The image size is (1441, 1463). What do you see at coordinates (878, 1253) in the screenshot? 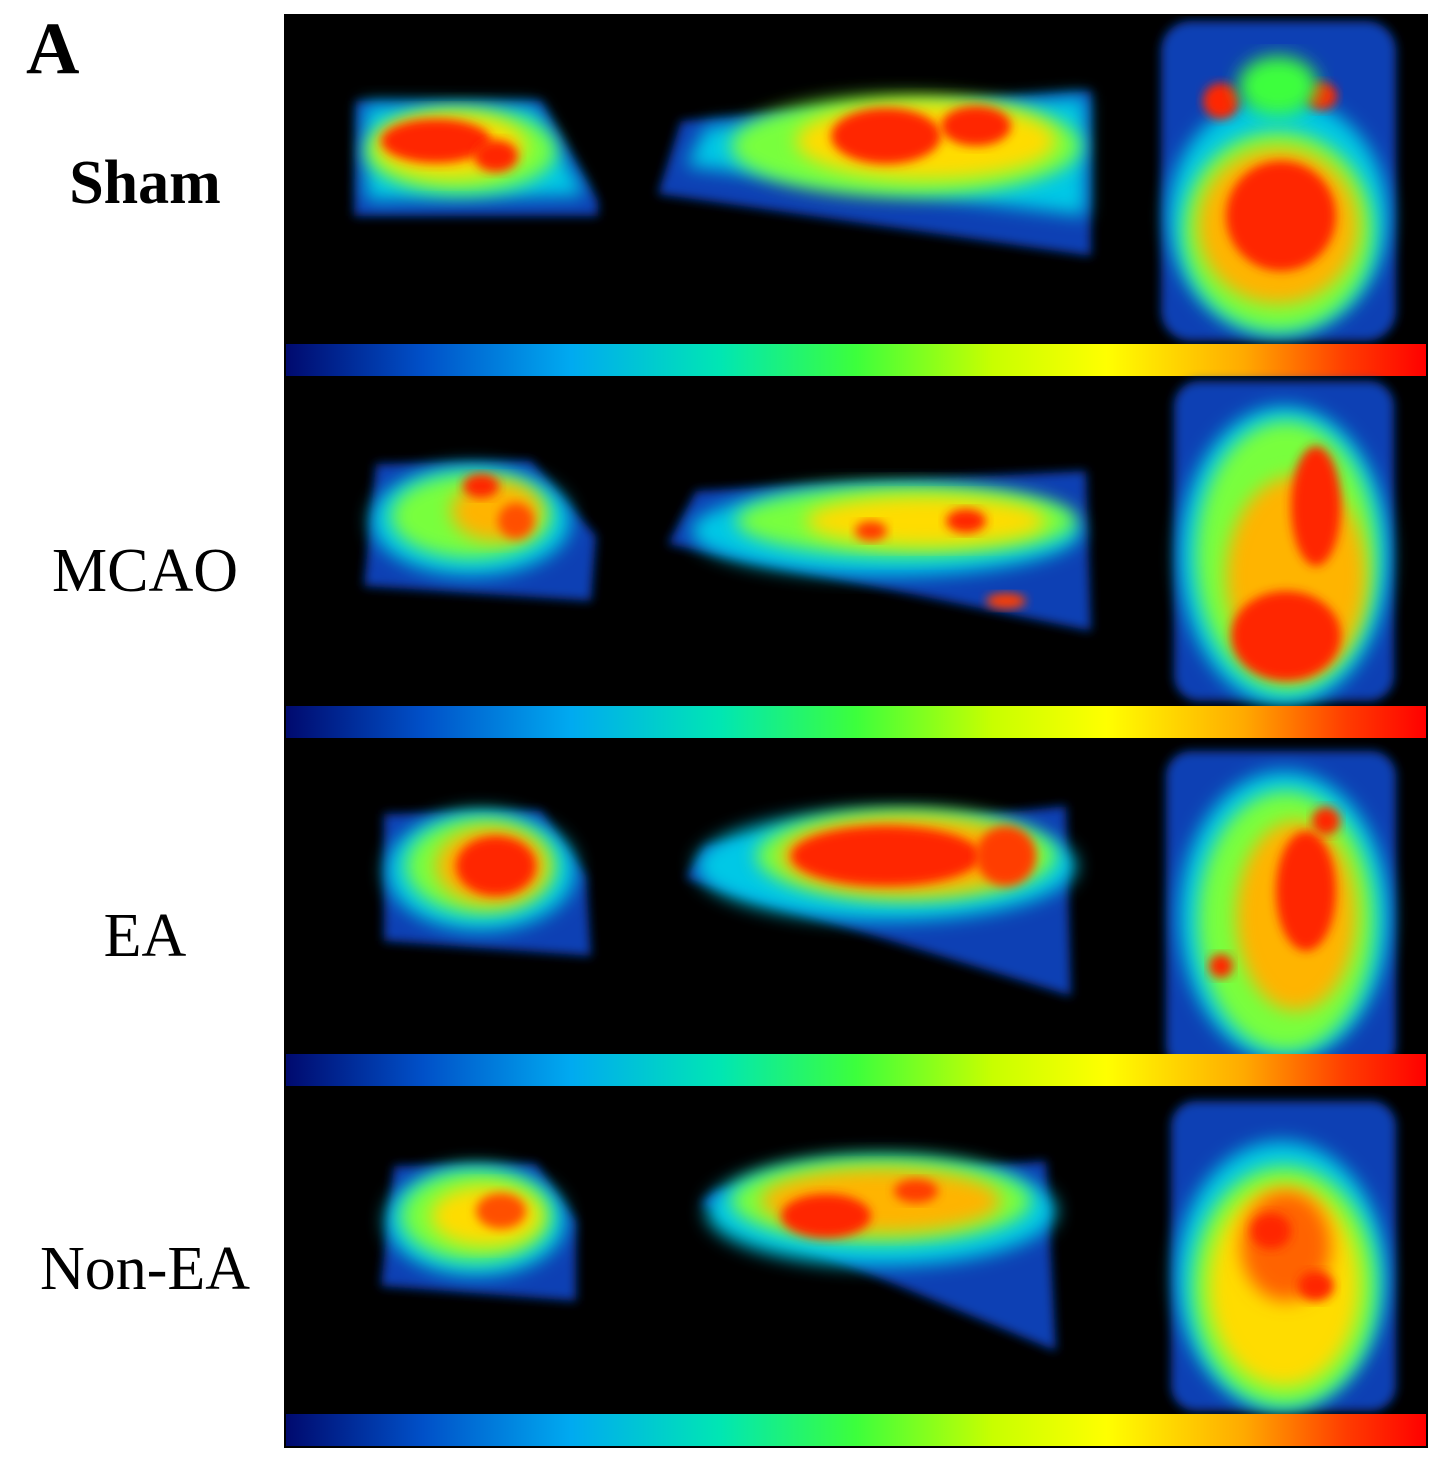
I see `non-ea-sagittal-view` at bounding box center [878, 1253].